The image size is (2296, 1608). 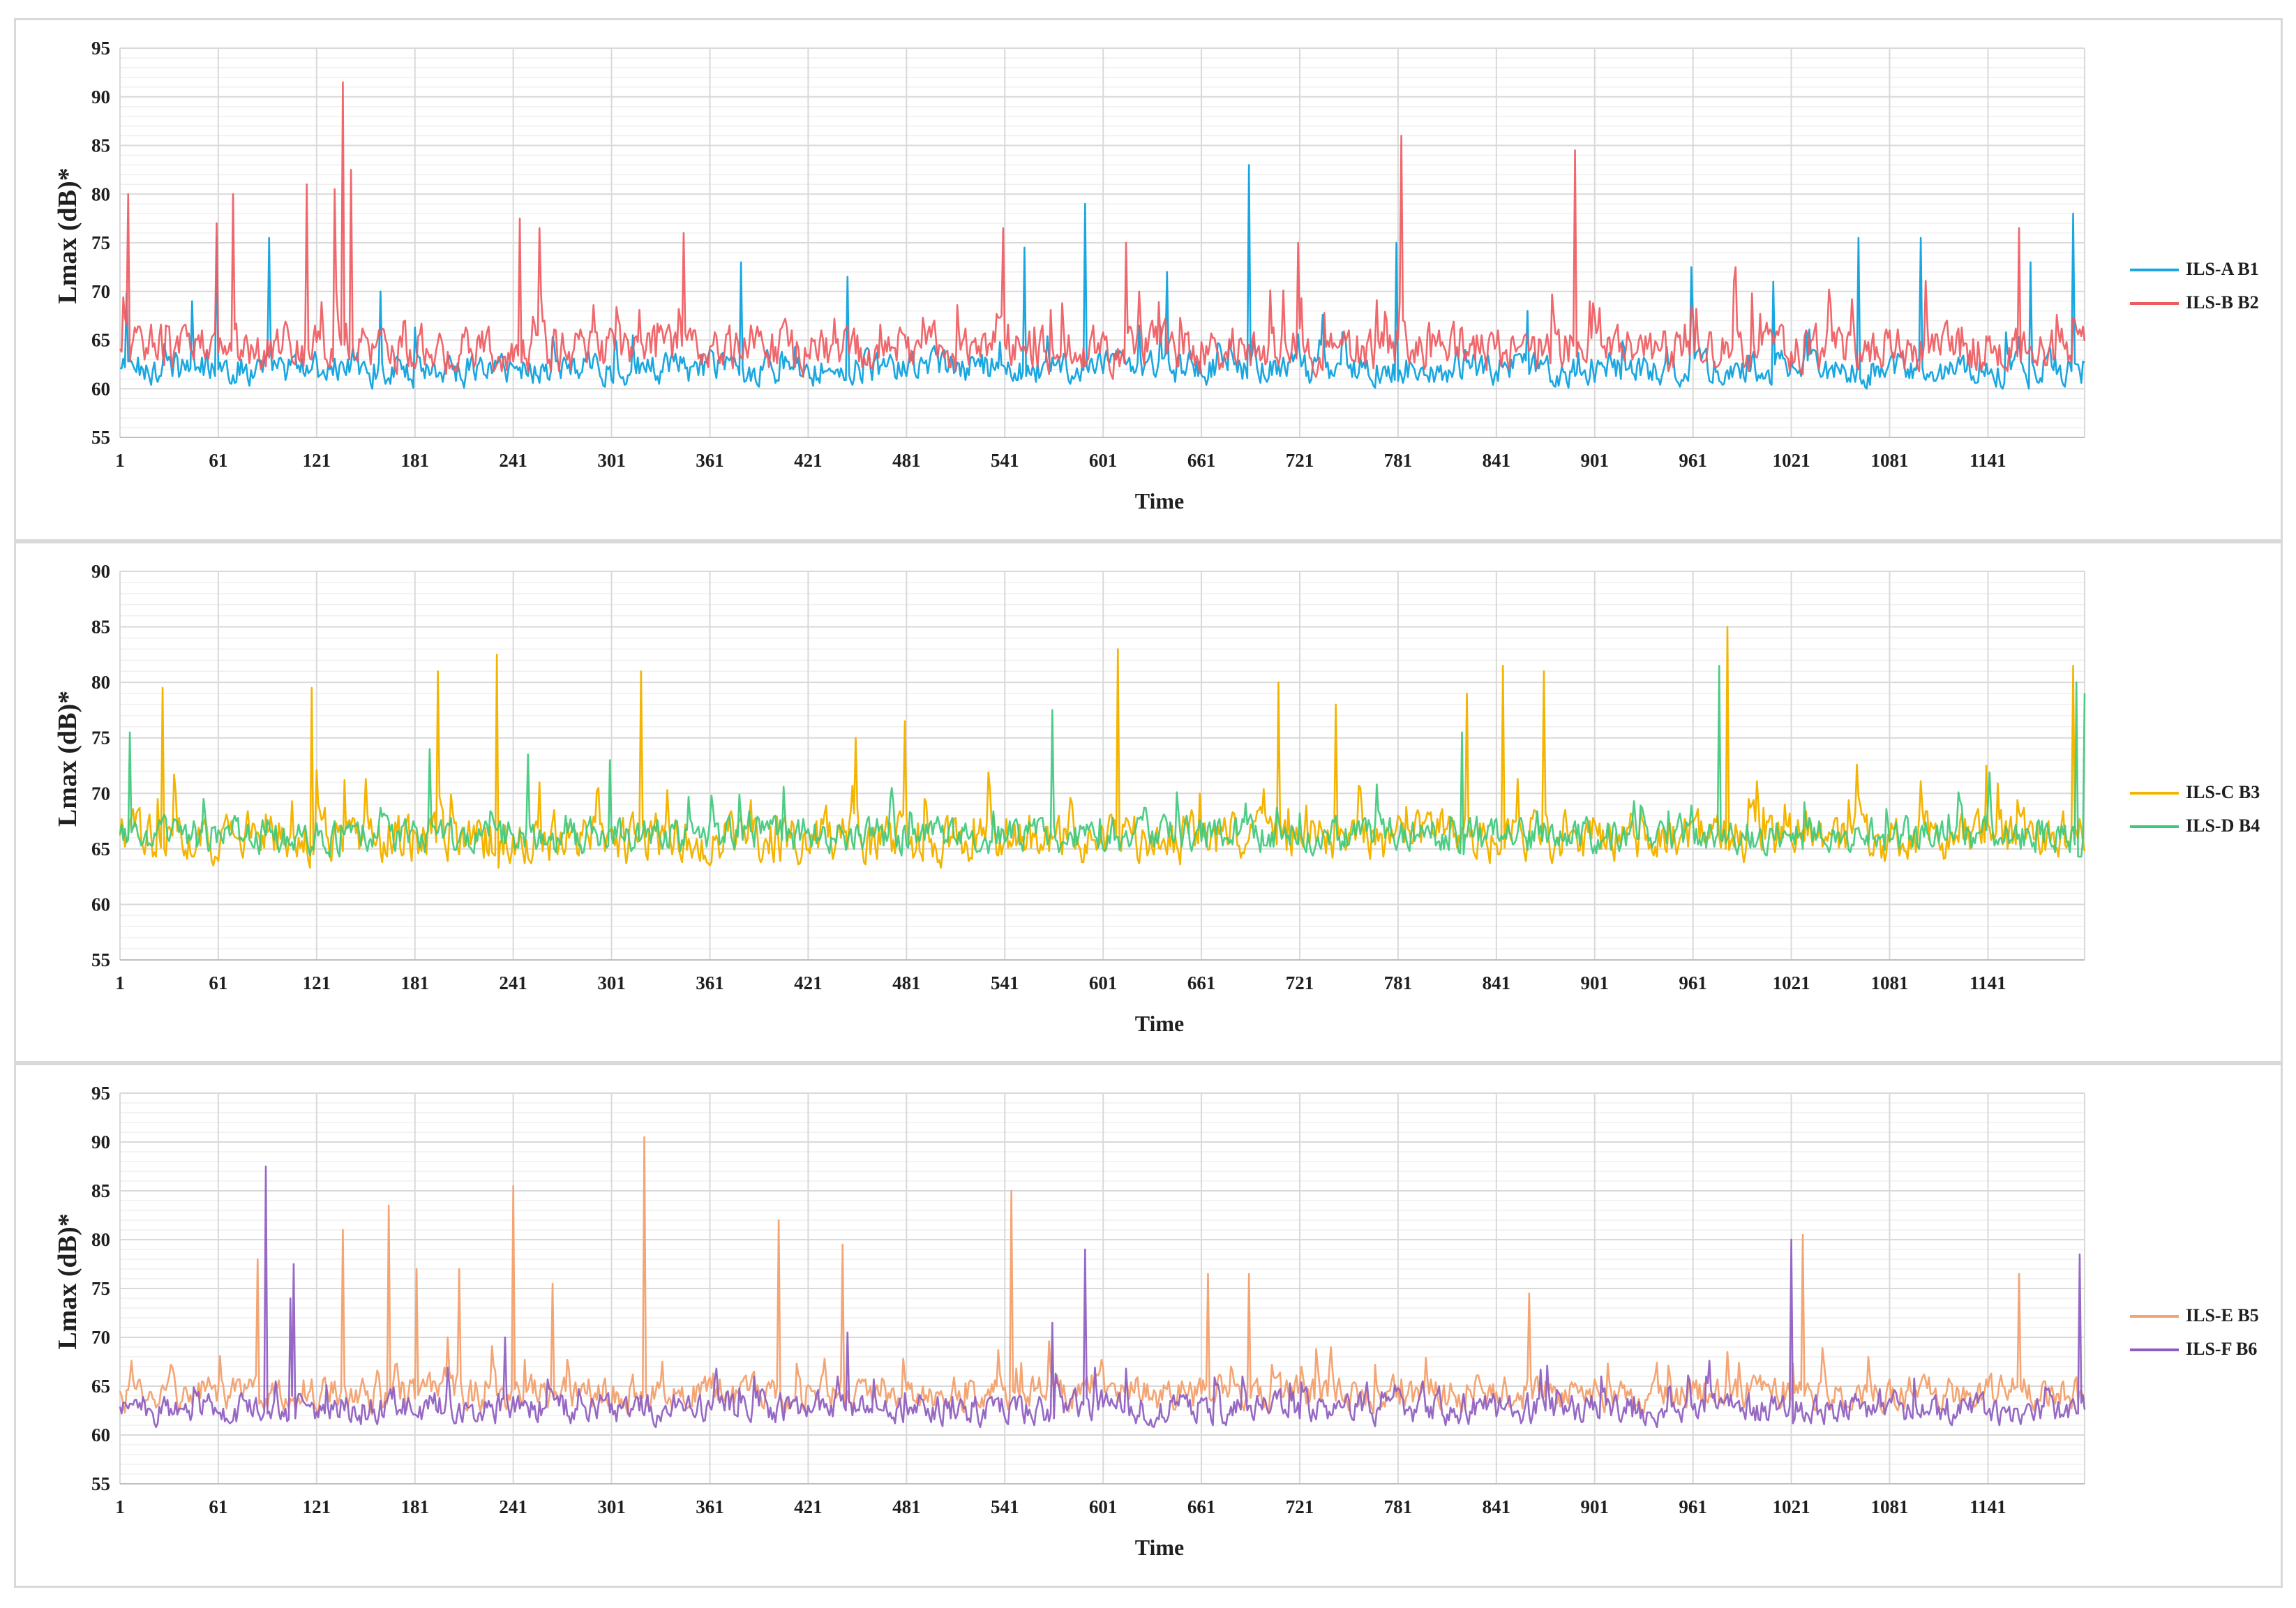 I want to click on legend-label: ILS-B B2, so click(x=2222, y=302).